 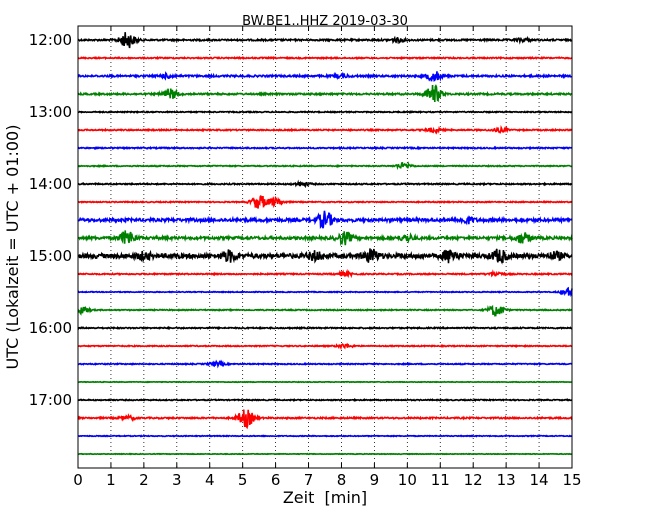 I want to click on y-tick-label: 17:00, so click(x=50, y=400).